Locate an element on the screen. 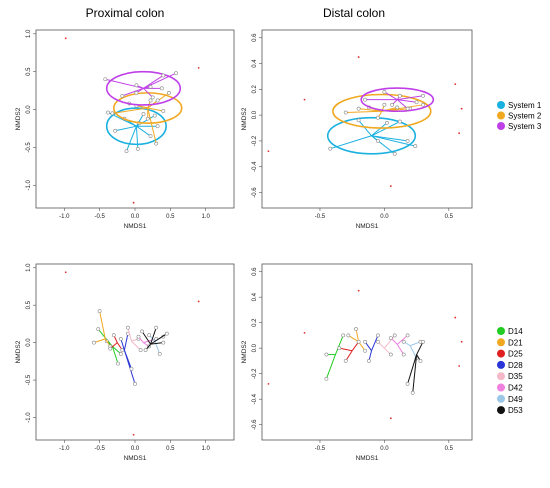 This screenshot has width=550, height=488. legend-label: D25 is located at coordinates (515, 354).